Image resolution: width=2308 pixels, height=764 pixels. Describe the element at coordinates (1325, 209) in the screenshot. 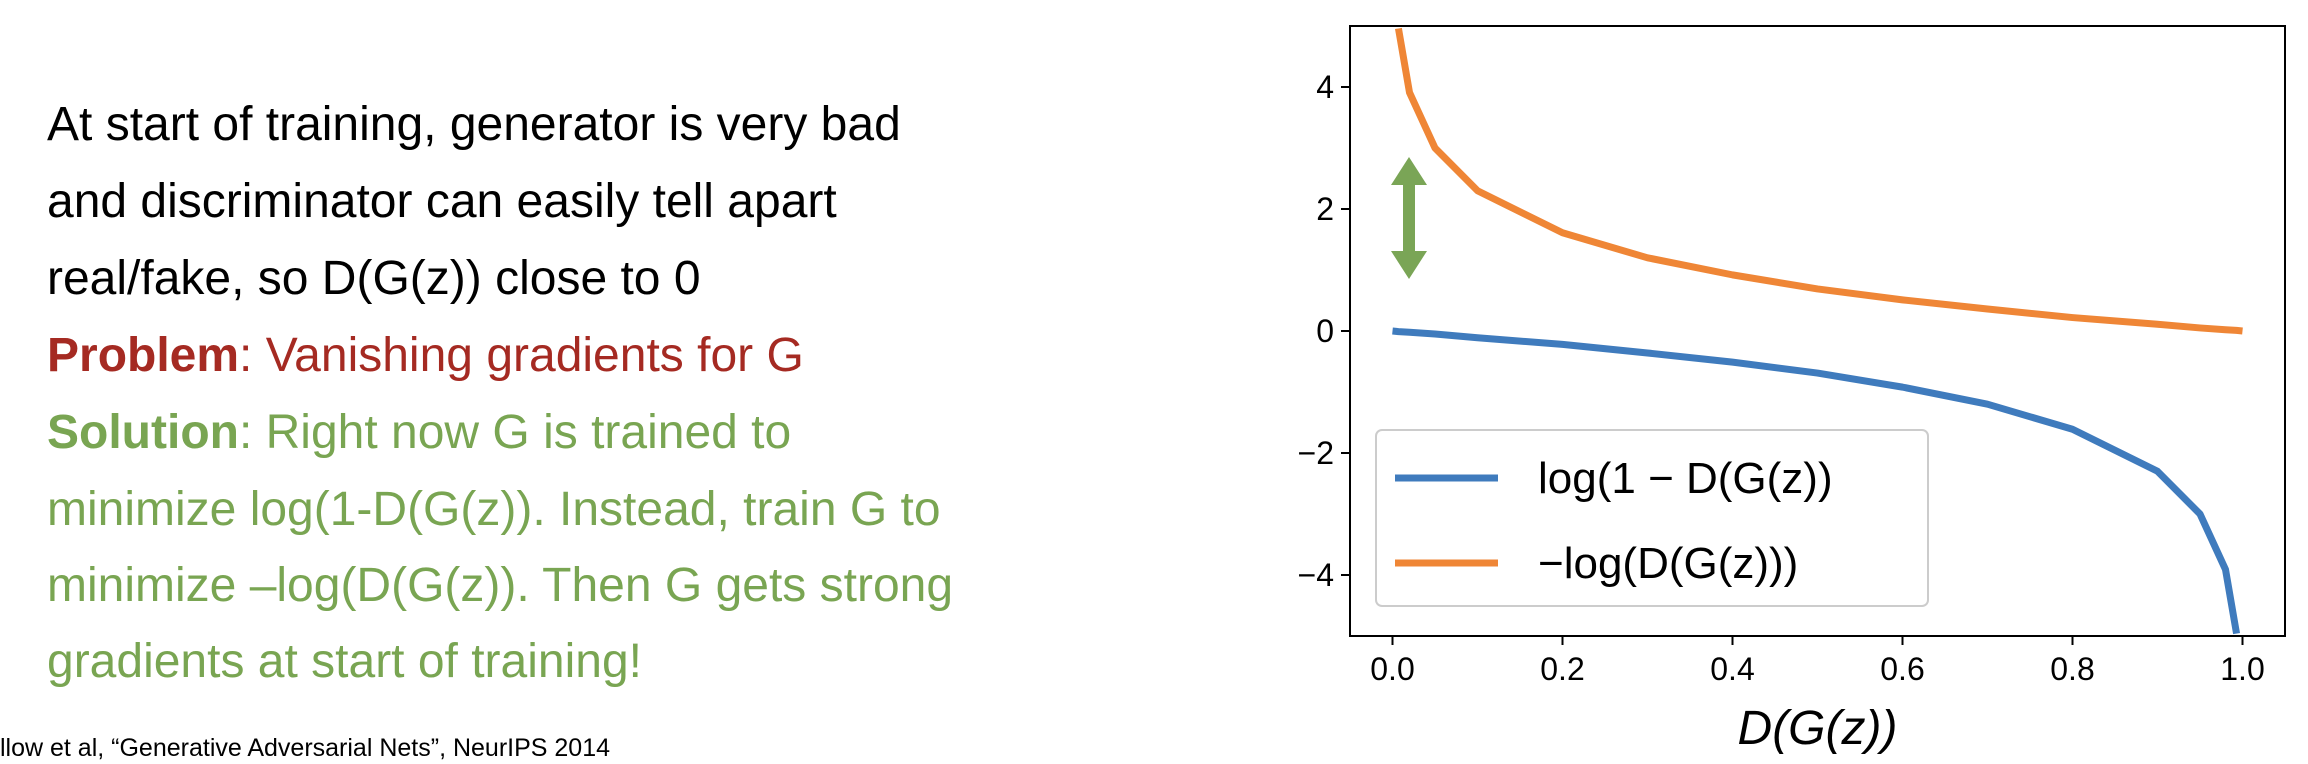

I see `y-tick-label: 2` at that location.